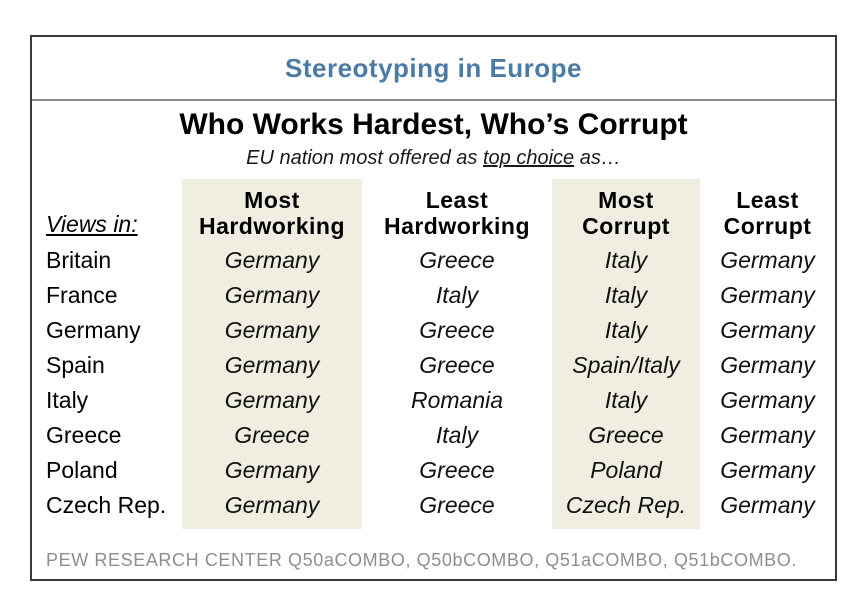  I want to click on table-row: Germany Germany Greece Italy Germany, so click(433, 330).